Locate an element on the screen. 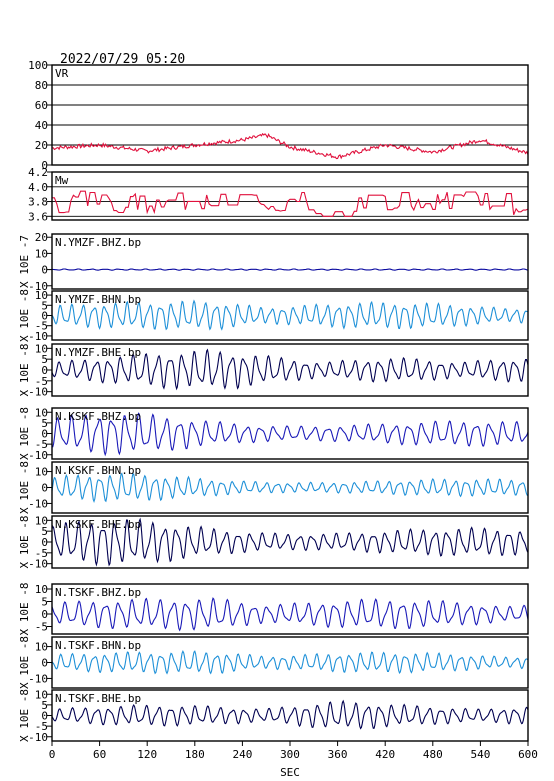 The height and width of the screenshot is (781, 554). panel-label: VR is located at coordinates (62, 73).